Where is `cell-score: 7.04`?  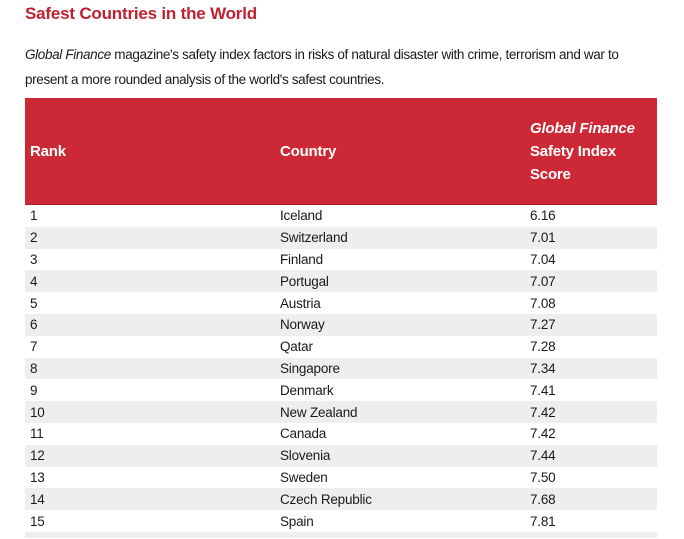
cell-score: 7.04 is located at coordinates (543, 259).